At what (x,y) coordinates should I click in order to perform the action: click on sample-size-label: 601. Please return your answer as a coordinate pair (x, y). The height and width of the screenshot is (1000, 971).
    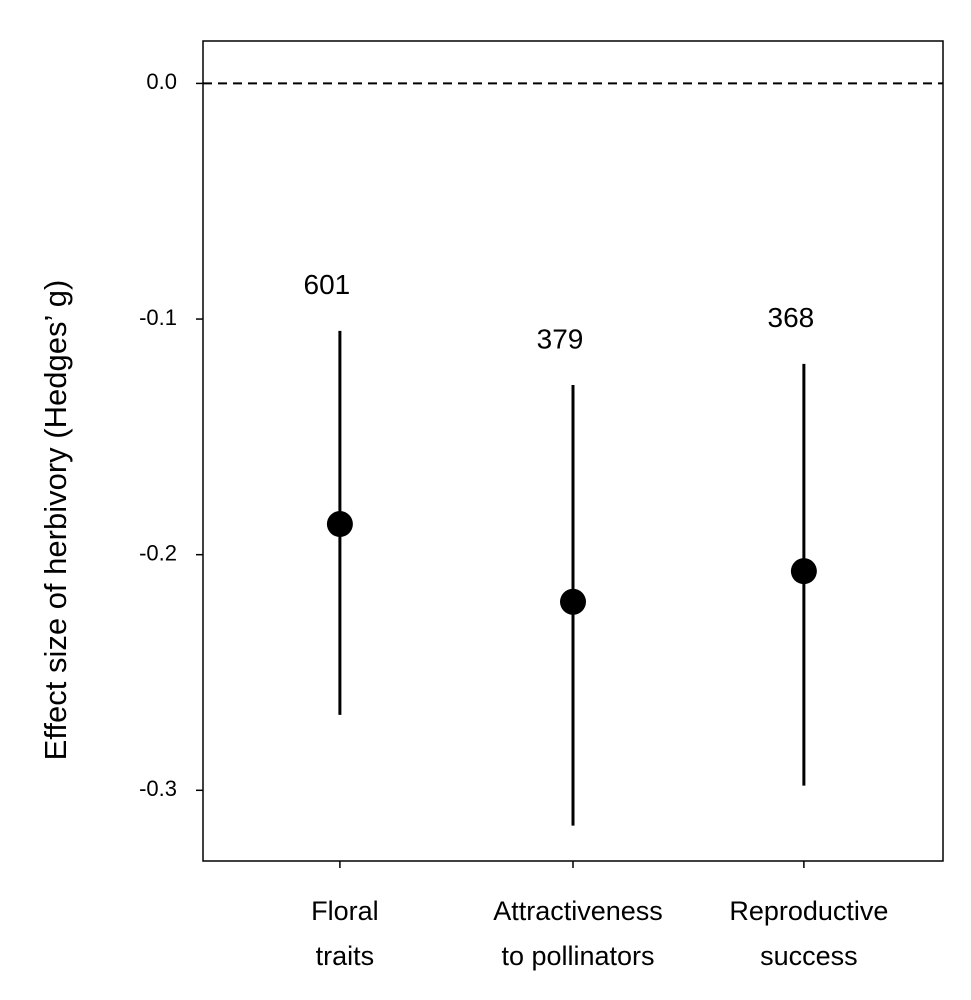
    Looking at the image, I should click on (327, 284).